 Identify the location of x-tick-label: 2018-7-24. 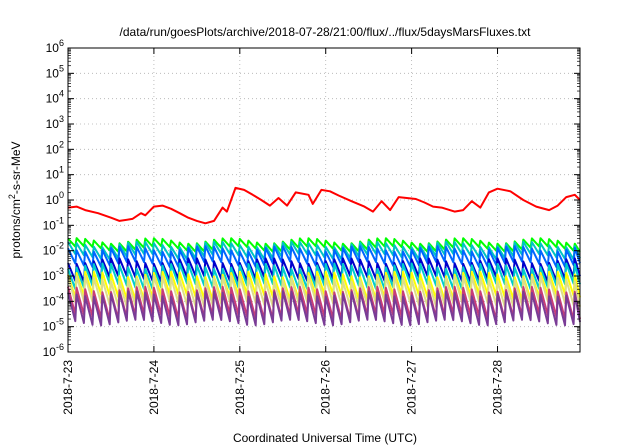
(154, 387).